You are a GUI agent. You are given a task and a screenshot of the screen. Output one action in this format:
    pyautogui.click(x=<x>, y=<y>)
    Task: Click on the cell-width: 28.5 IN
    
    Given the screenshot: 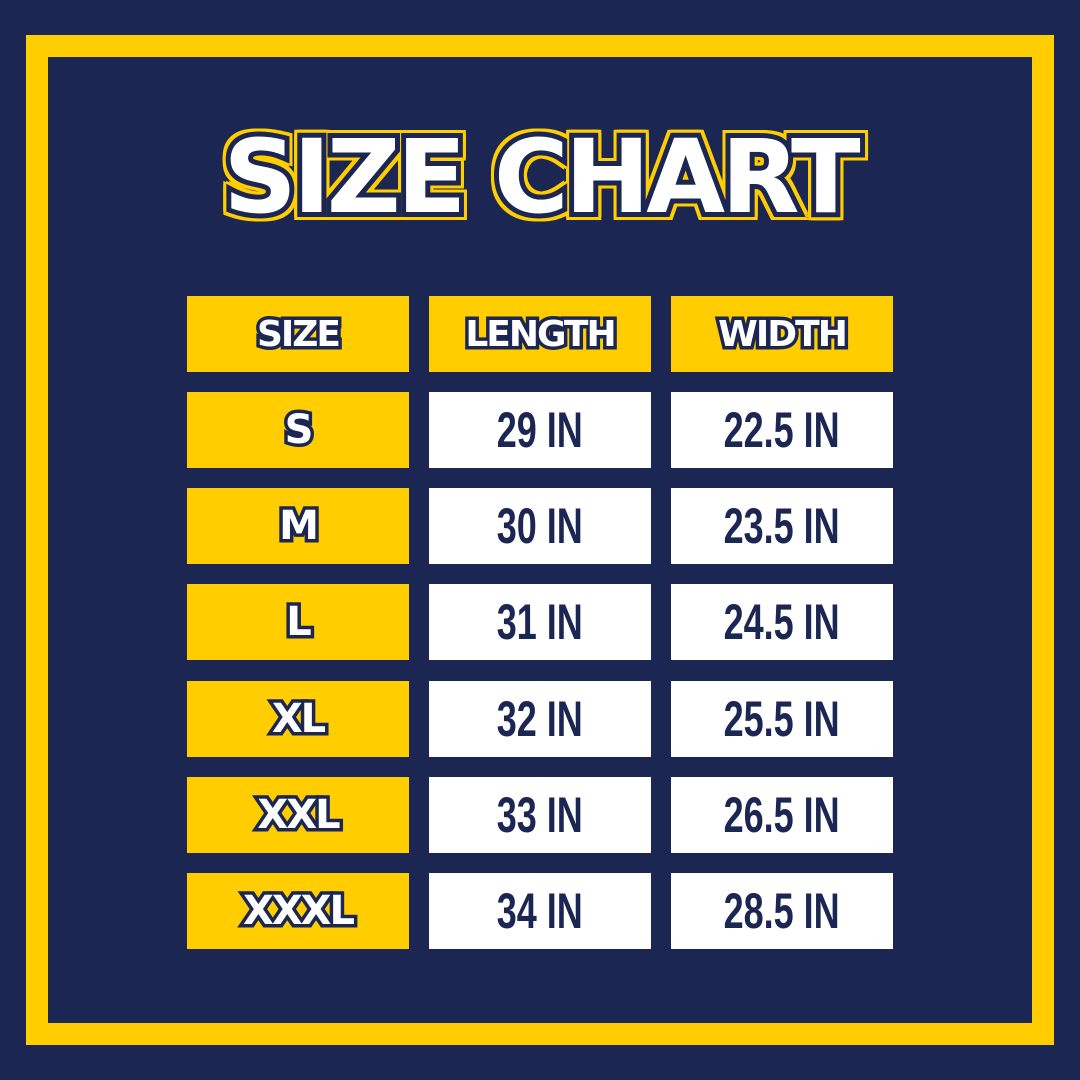 What is the action you would take?
    pyautogui.click(x=782, y=911)
    